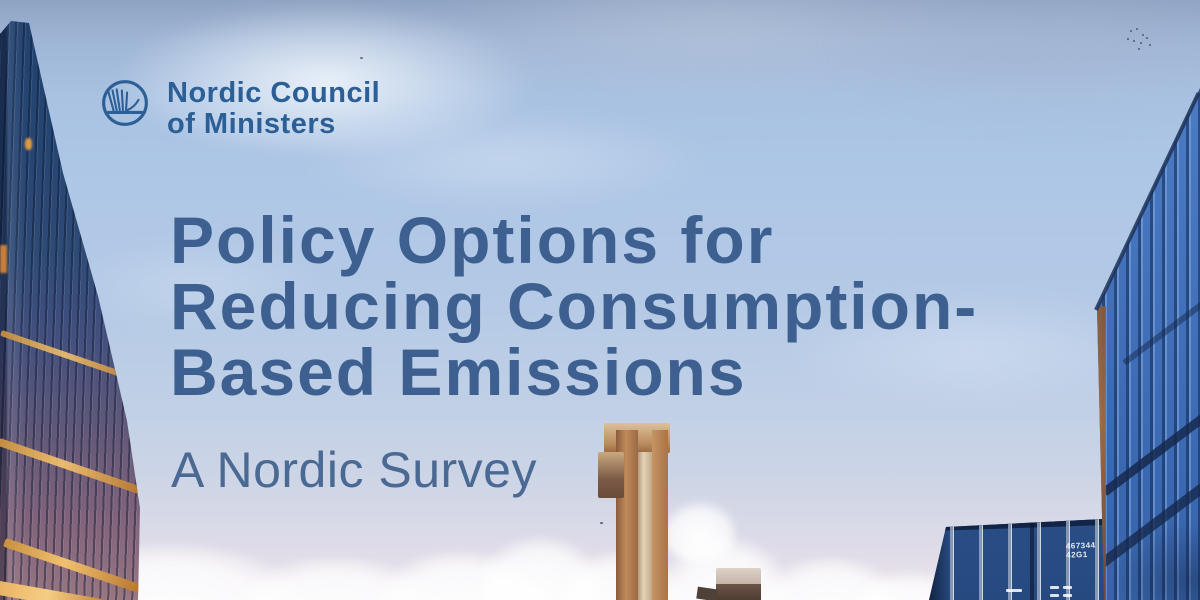 The height and width of the screenshot is (600, 1200). Describe the element at coordinates (458, 372) in the screenshot. I see `title-line-3: Based Emissions` at that location.